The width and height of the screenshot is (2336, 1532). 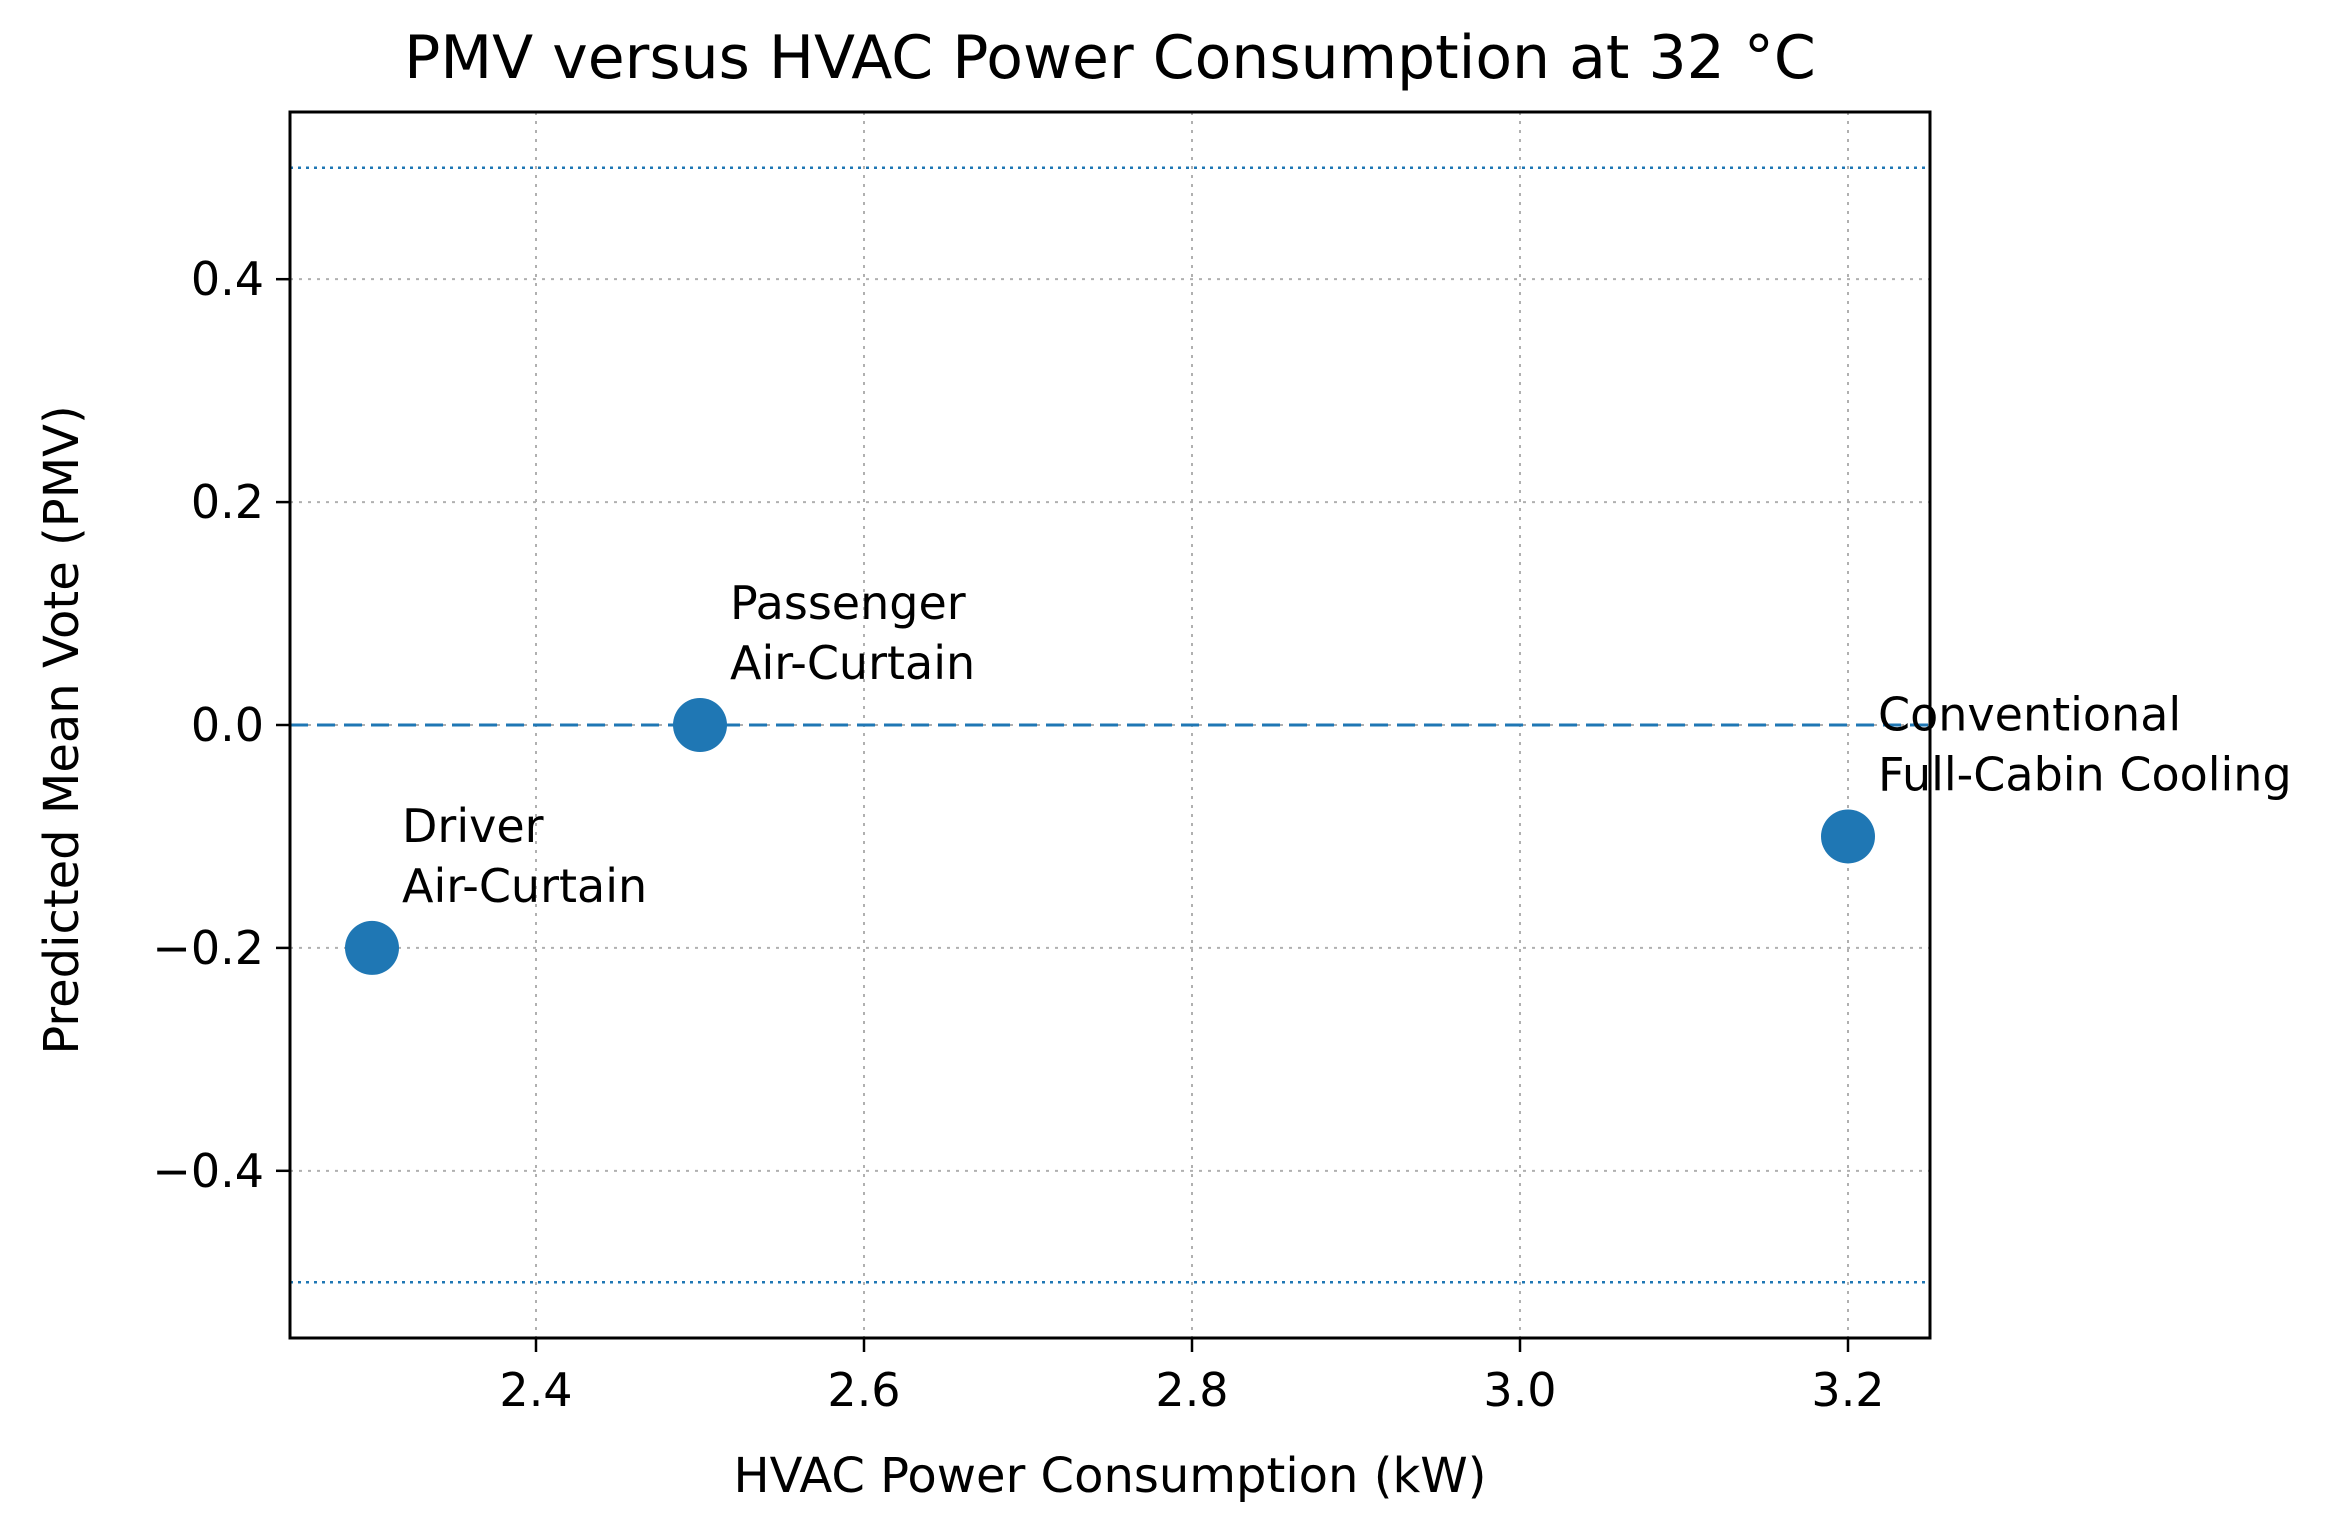 What do you see at coordinates (227, 502) in the screenshot?
I see `y-tick-label: 0.2` at bounding box center [227, 502].